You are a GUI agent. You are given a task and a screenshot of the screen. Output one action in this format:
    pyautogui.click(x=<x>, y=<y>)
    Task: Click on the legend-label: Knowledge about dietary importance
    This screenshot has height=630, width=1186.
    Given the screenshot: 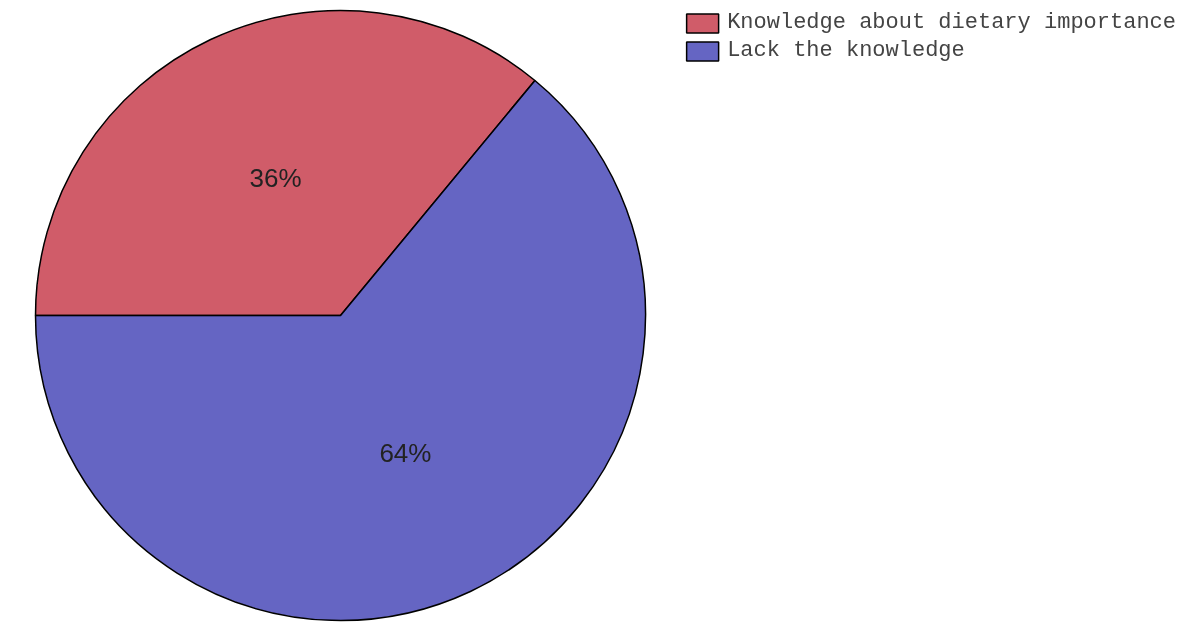 What is the action you would take?
    pyautogui.click(x=951, y=22)
    